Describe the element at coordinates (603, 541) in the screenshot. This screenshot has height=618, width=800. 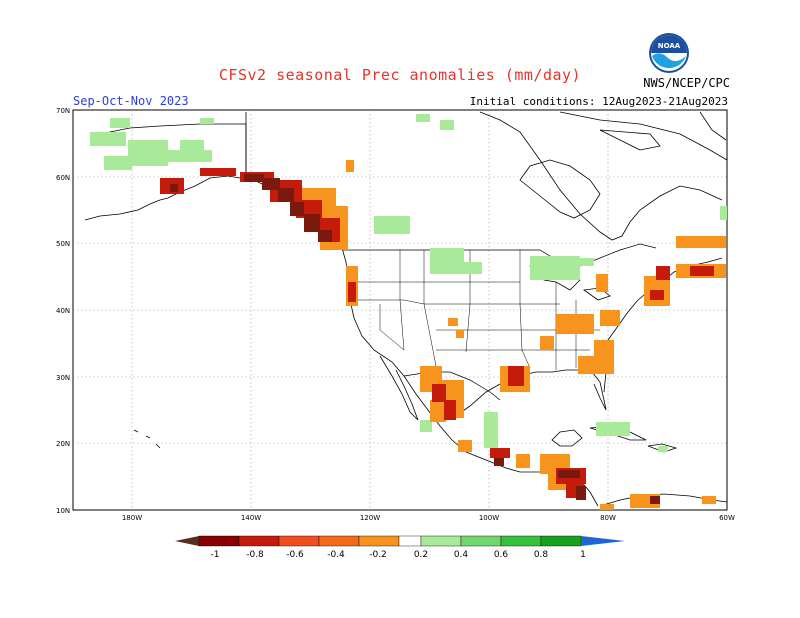
I see `colorbar-right-arrow` at that location.